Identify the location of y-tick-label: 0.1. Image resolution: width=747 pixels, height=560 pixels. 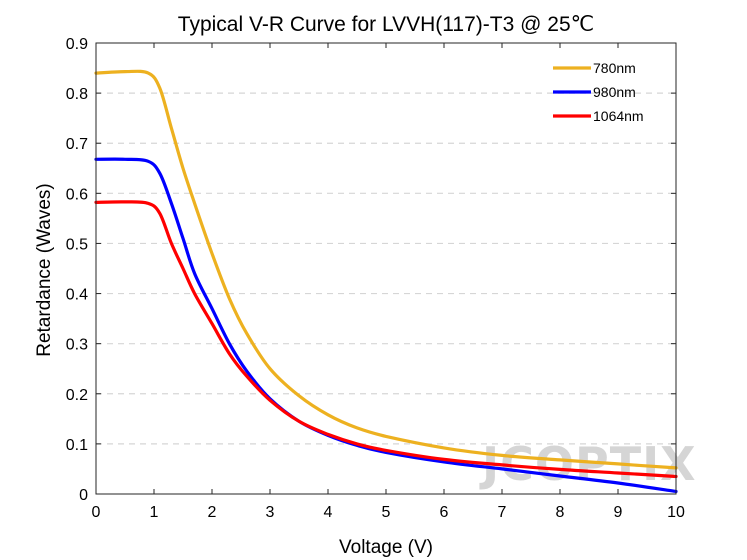
(77, 445).